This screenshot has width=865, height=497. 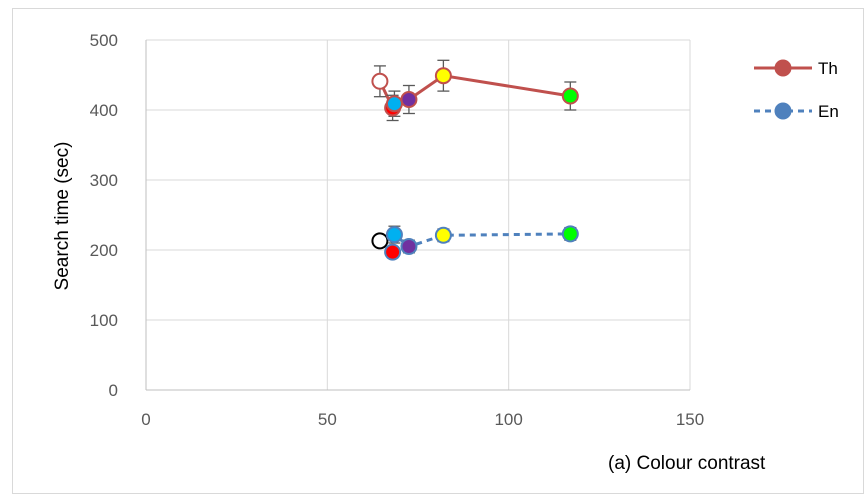 What do you see at coordinates (62, 216) in the screenshot?
I see `y-axis-title: Search time (sec)` at bounding box center [62, 216].